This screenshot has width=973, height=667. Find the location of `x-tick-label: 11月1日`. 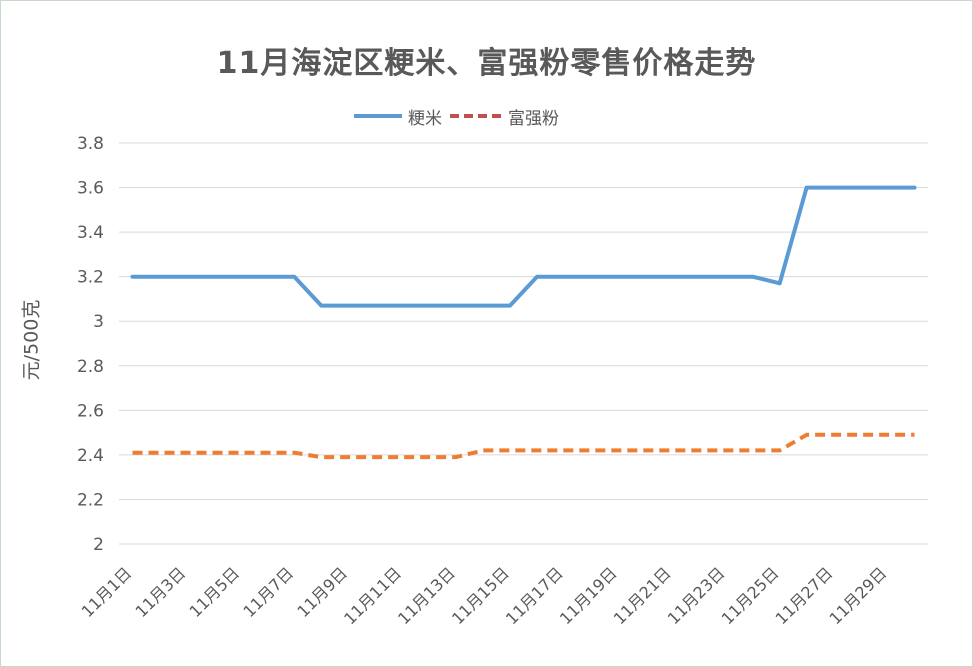

x-tick-label: 11月1日 is located at coordinates (107, 592).